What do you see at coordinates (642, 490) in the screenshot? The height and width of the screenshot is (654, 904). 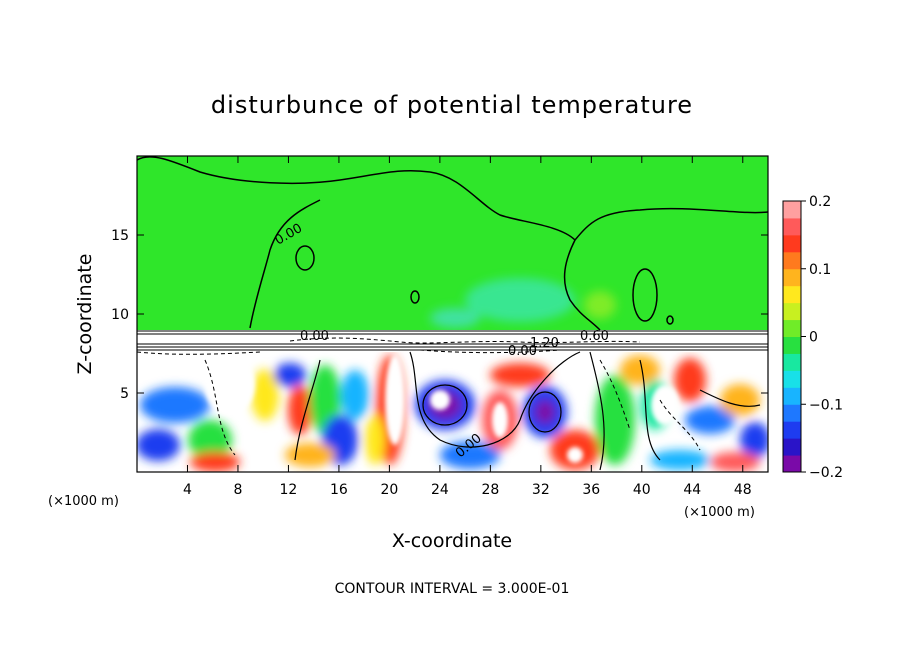 I see `x-tick-label: 40` at bounding box center [642, 490].